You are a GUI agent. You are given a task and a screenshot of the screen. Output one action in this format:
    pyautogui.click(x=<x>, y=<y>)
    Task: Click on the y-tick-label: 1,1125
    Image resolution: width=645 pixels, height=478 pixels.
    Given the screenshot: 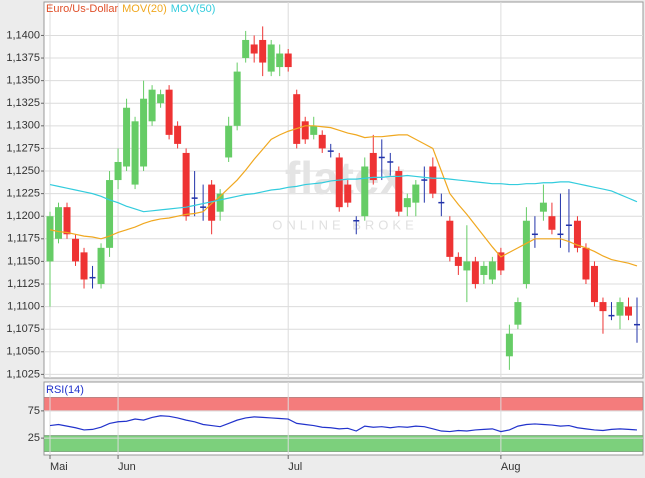 What is the action you would take?
    pyautogui.click(x=23, y=284)
    